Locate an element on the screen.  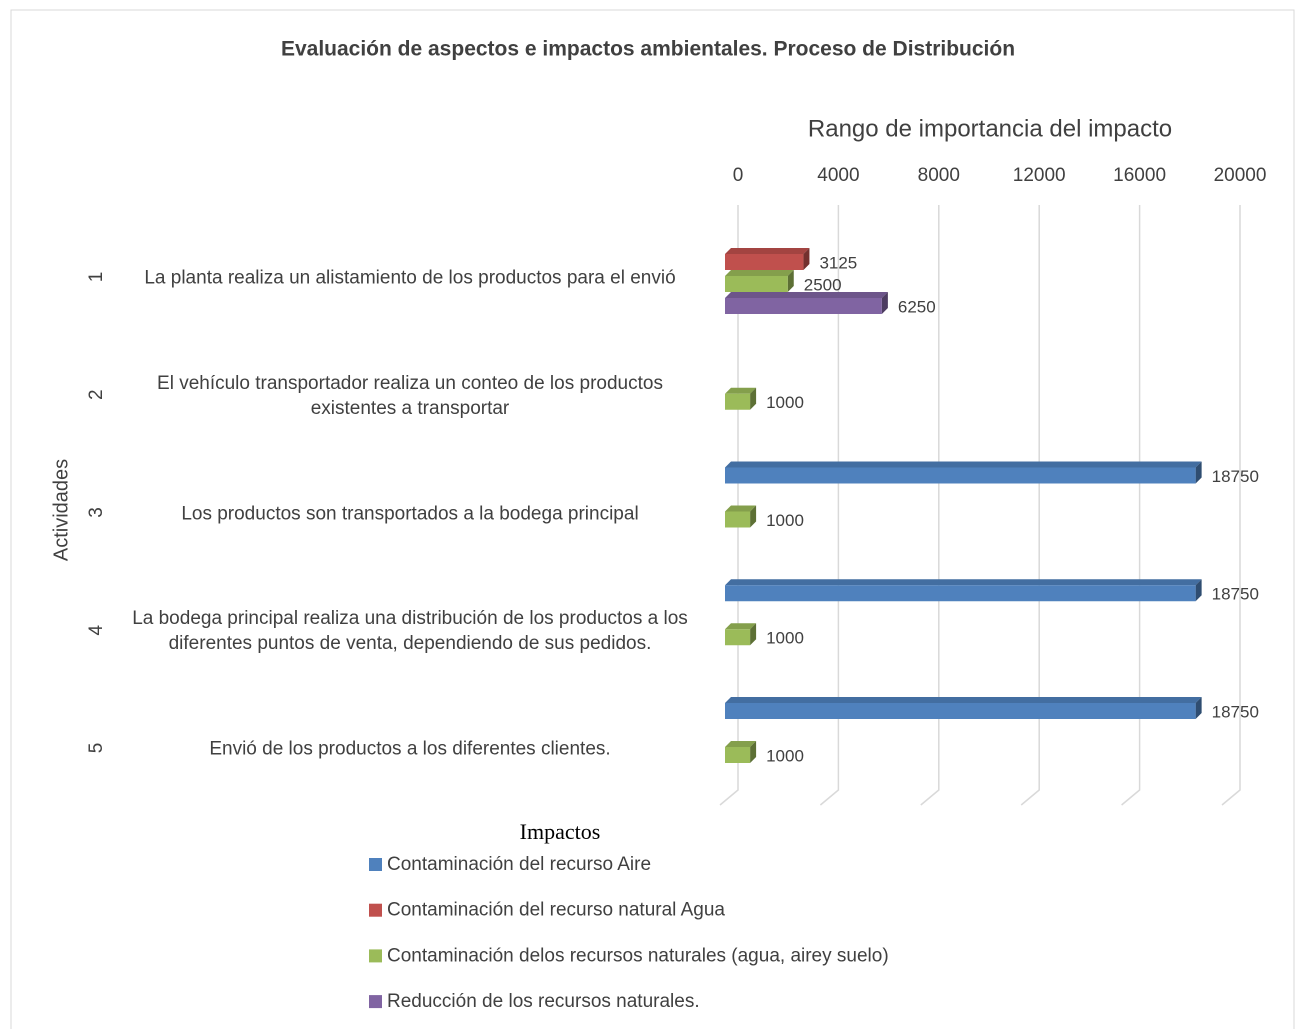
x-tick-label: 20000 is located at coordinates (1240, 175).